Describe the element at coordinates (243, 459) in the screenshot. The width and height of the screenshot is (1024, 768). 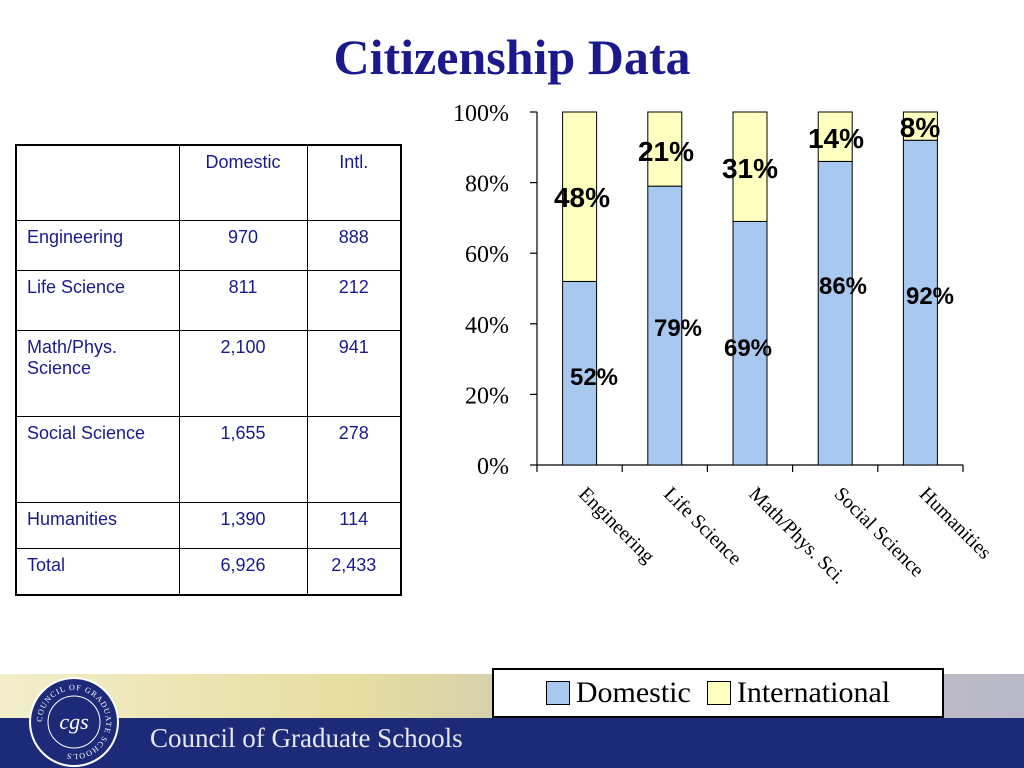
I see `domestic-cell: 1,655` at that location.